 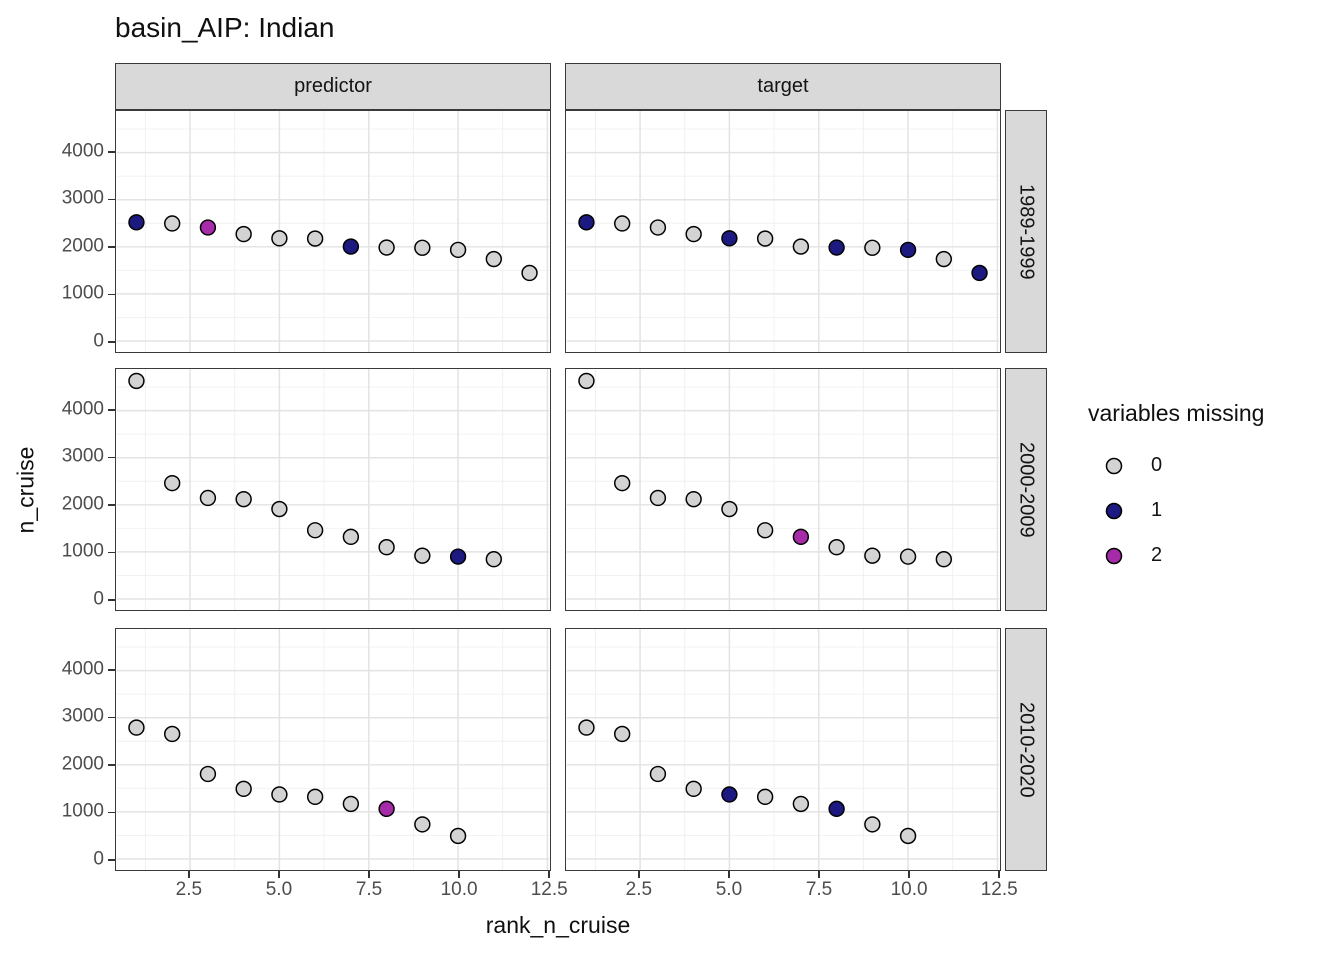 I want to click on facet-row-label: 2000-2009, so click(x=1026, y=489).